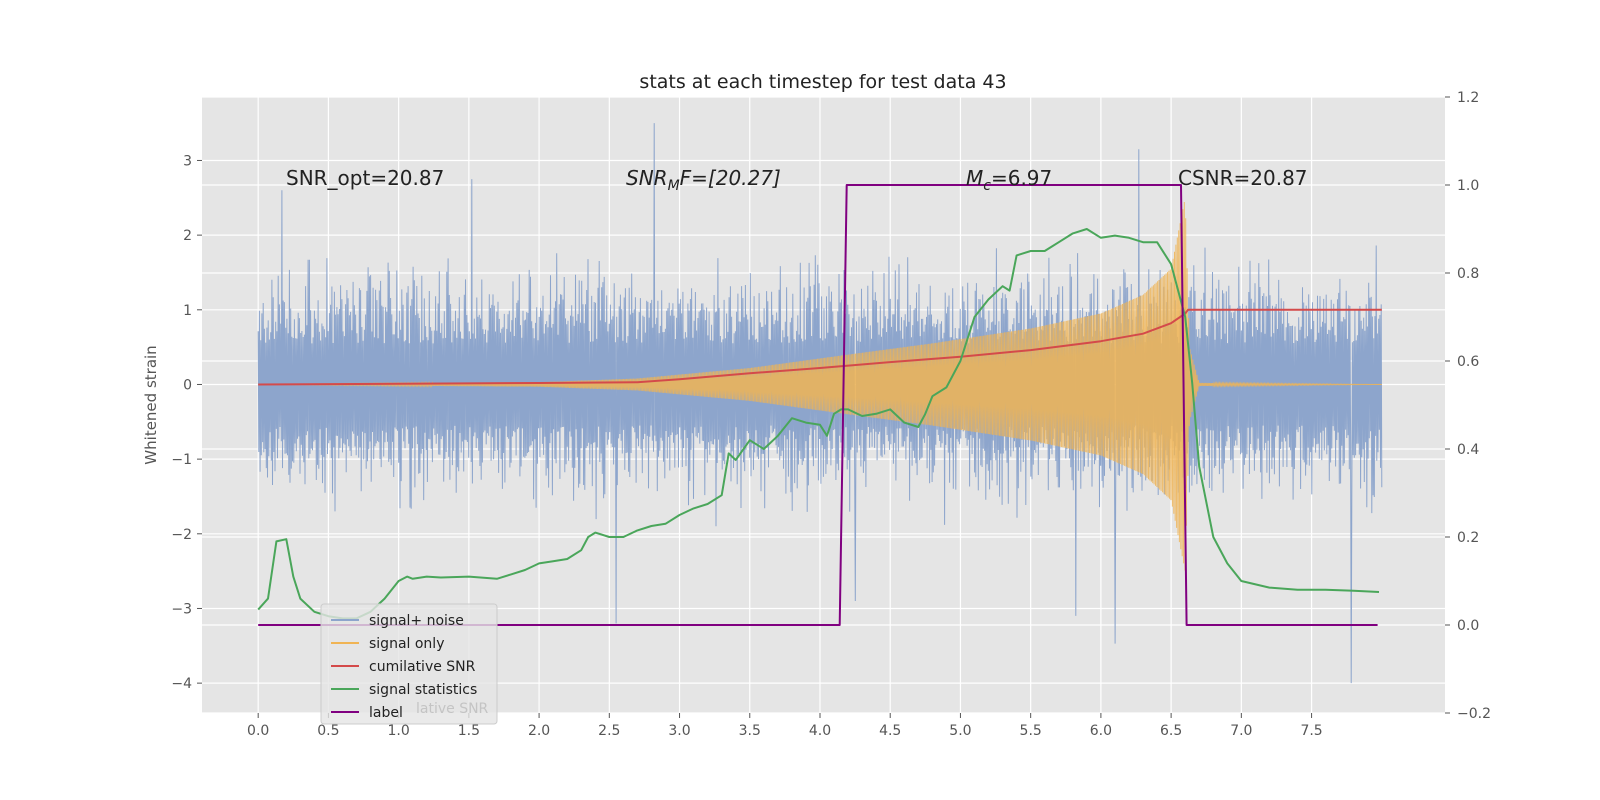  Describe the element at coordinates (820, 347) in the screenshot. I see `series-cumulative-snr` at that location.